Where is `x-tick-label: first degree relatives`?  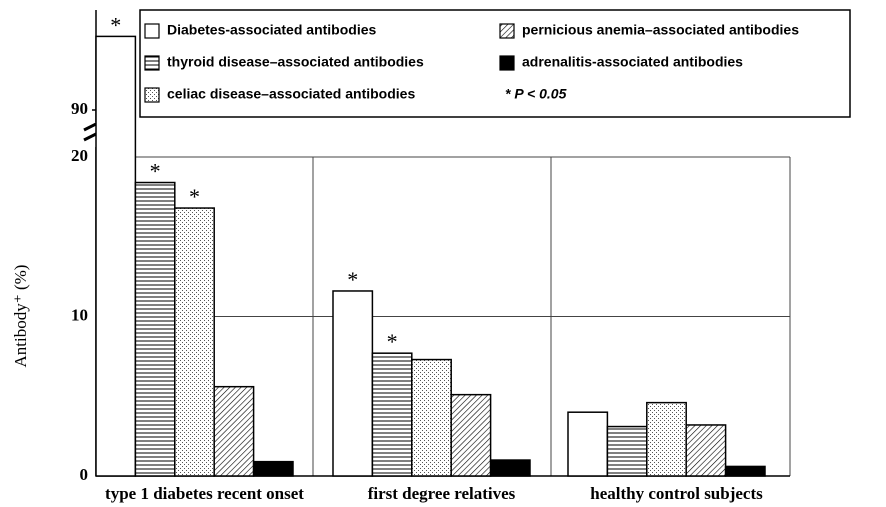 x-tick-label: first degree relatives is located at coordinates (442, 493).